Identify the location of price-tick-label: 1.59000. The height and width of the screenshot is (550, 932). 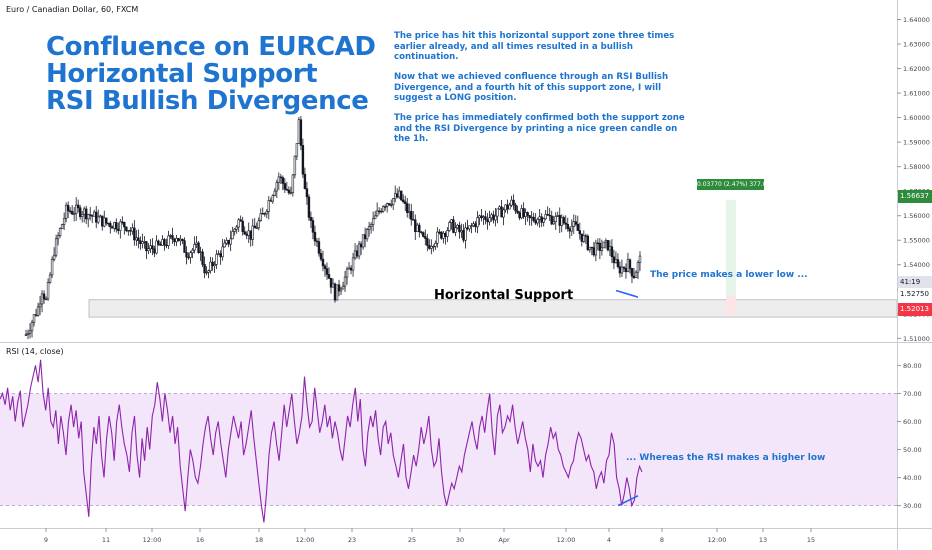
(916, 143).